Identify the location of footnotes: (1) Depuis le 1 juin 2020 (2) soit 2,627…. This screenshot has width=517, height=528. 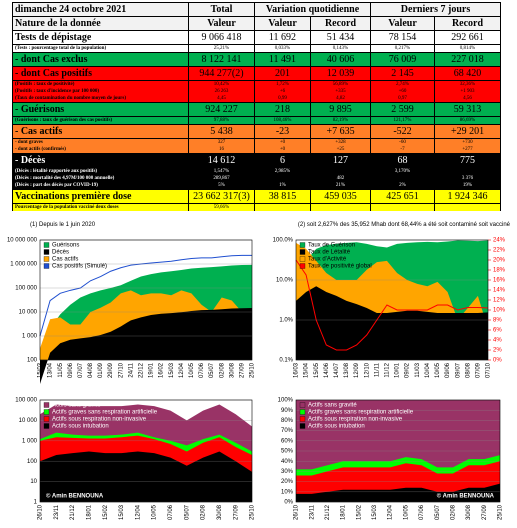
(270, 225).